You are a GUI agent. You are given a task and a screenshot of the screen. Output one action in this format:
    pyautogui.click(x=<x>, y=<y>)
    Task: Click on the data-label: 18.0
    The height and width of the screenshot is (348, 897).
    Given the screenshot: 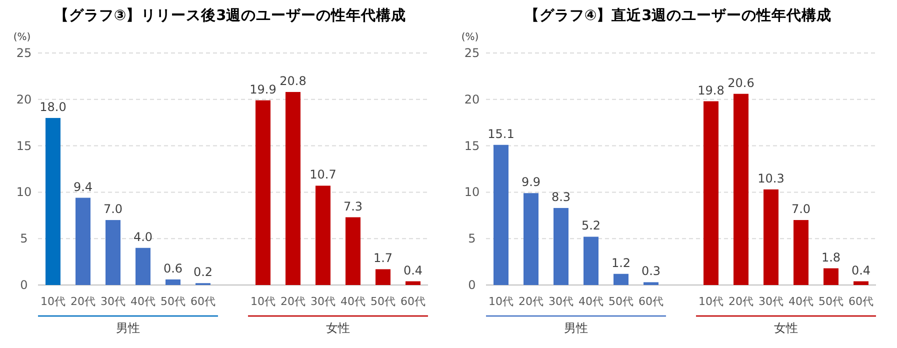 What is the action you would take?
    pyautogui.click(x=53, y=107)
    